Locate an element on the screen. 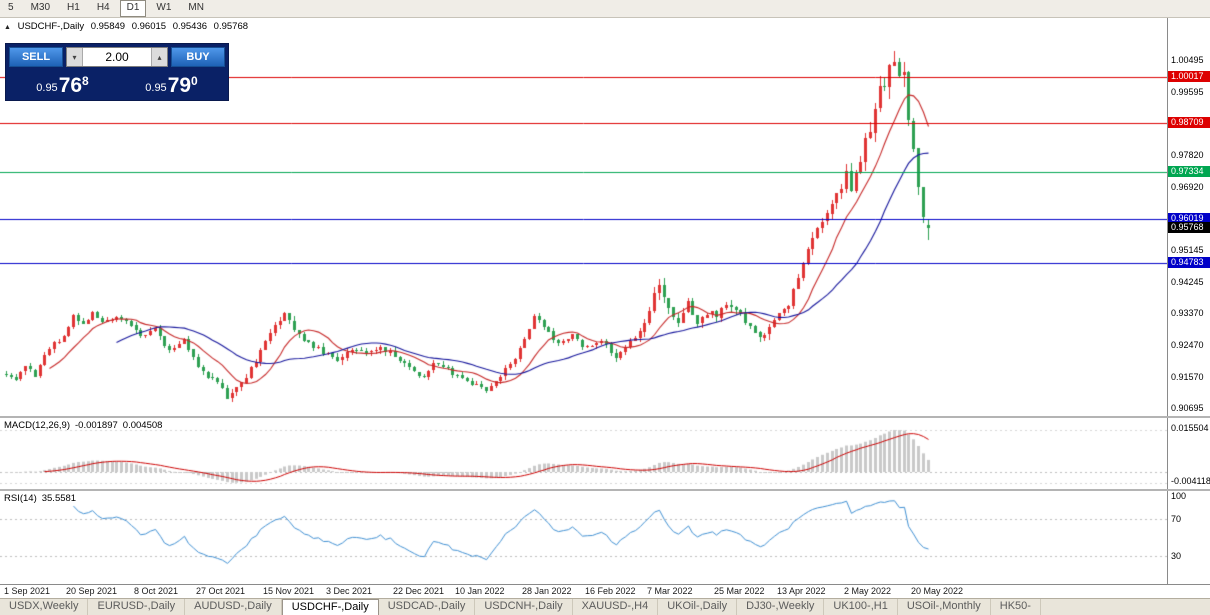  macd-axis: 0.015504 -0.004118 is located at coordinates (1188, 453).